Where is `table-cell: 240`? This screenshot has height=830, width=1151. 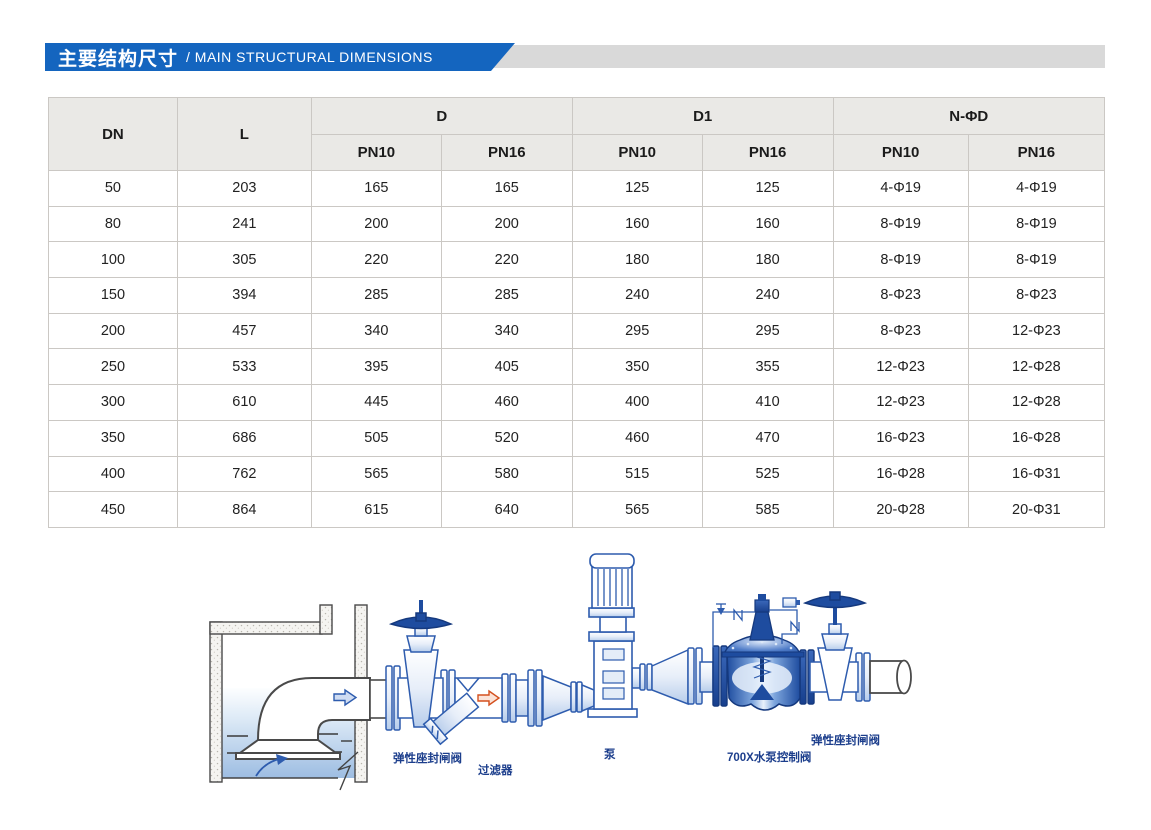 table-cell: 240 is located at coordinates (637, 295).